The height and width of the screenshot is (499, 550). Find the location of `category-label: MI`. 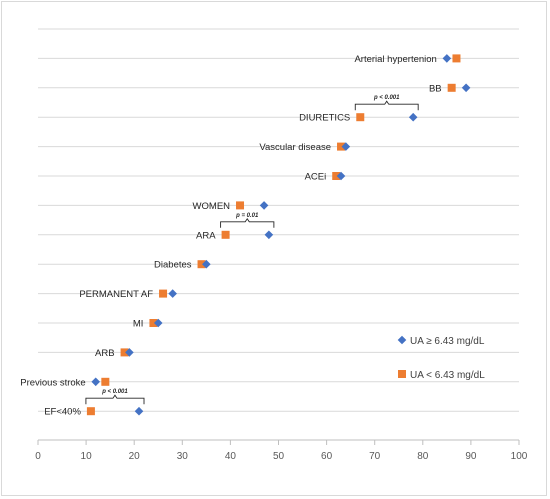

category-label: MI is located at coordinates (138, 324).